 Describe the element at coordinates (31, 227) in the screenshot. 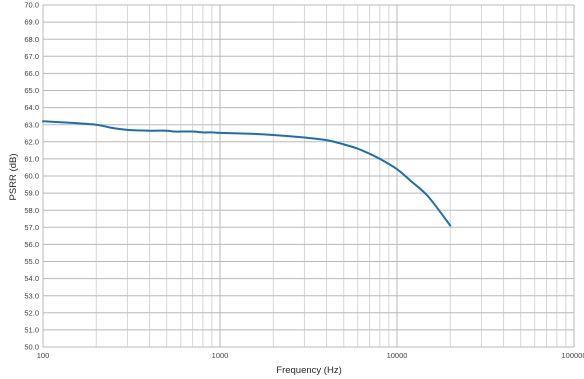

I see `y-tick-label: 57.0` at that location.